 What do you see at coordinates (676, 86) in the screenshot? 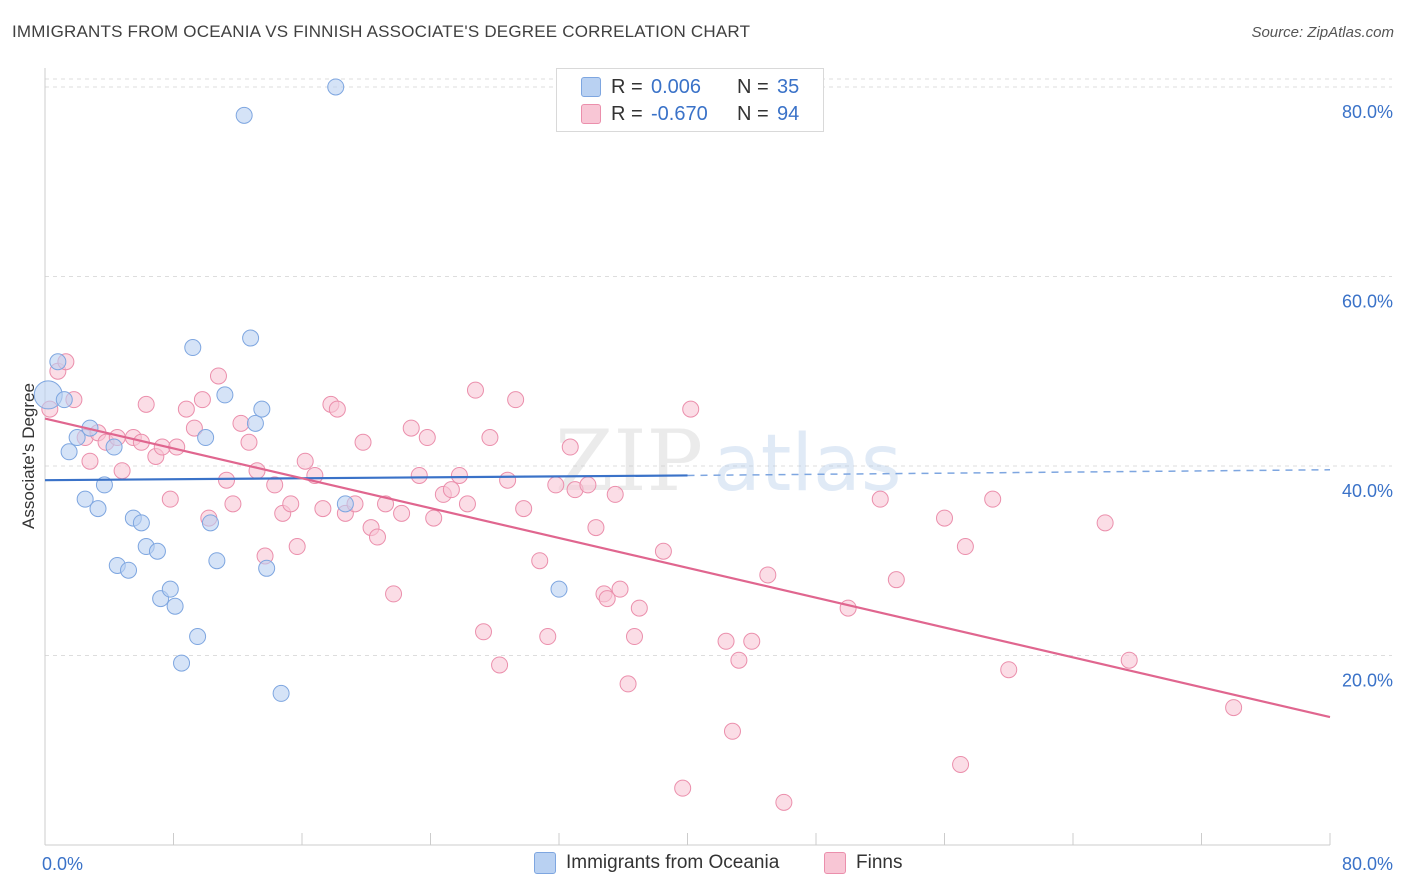
I see `r-value: 0.006` at bounding box center [676, 86].